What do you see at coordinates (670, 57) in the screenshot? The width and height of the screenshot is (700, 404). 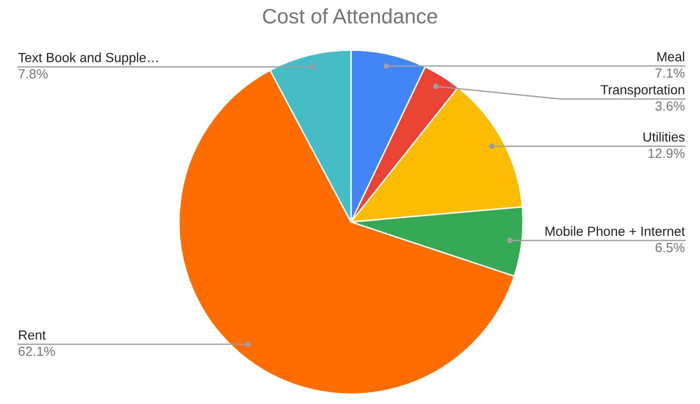 I see `slice-label: Meal` at bounding box center [670, 57].